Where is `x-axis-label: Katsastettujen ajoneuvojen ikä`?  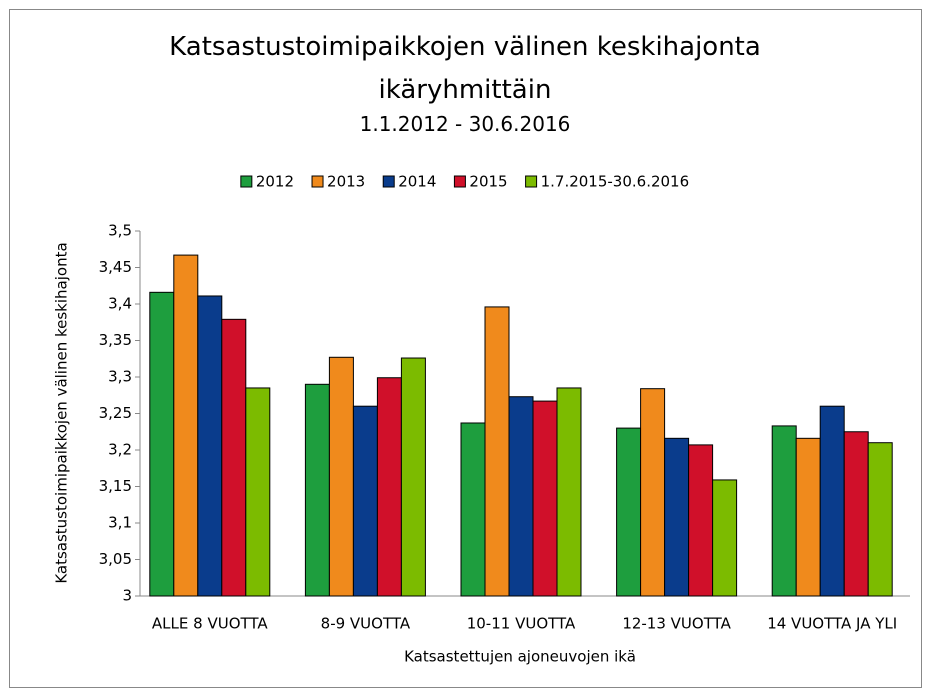
x-axis-label: Katsastettujen ajoneuvojen ikä is located at coordinates (520, 657).